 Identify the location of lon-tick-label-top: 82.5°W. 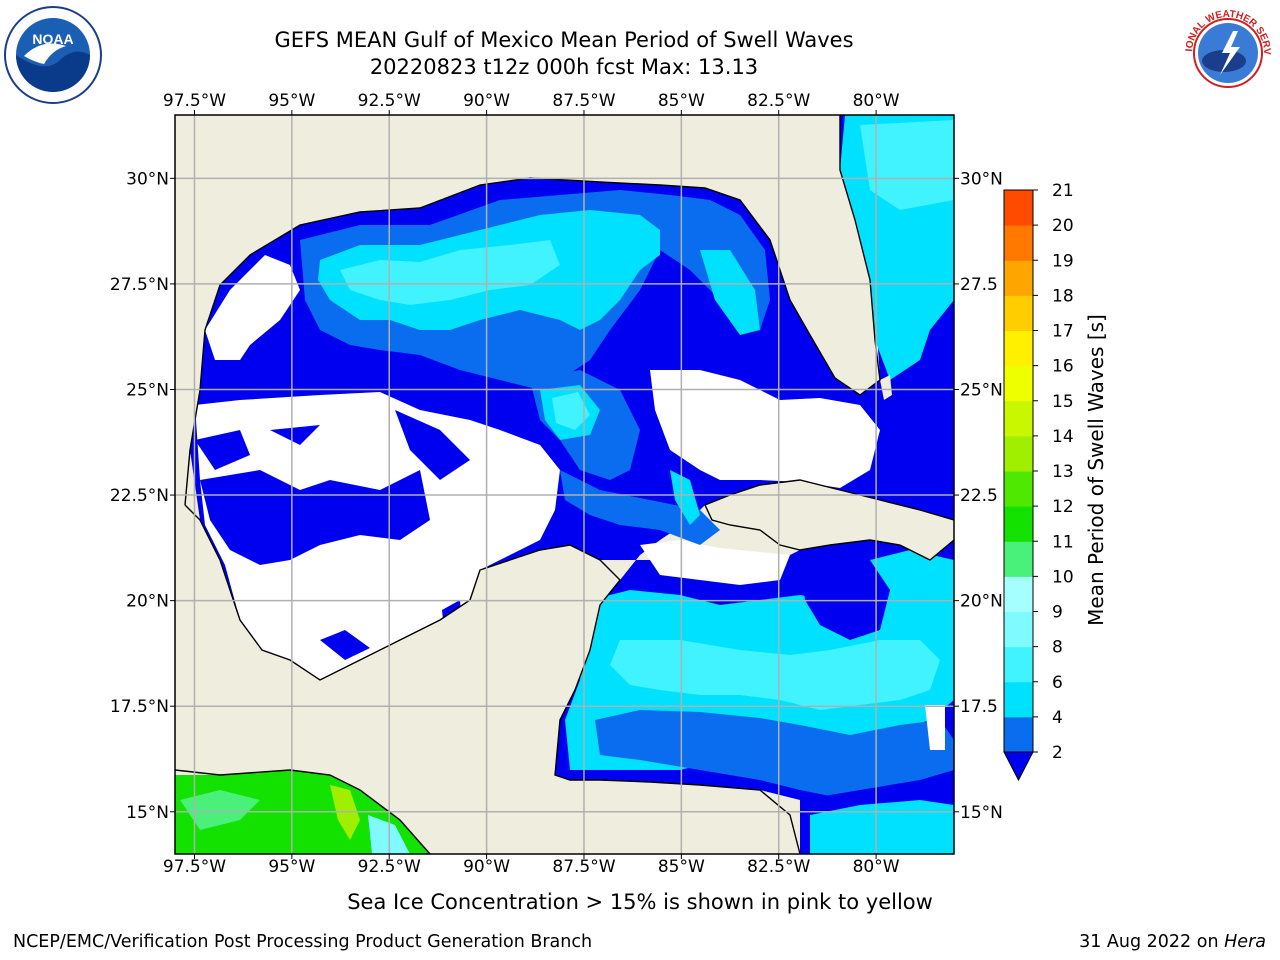
(778, 101).